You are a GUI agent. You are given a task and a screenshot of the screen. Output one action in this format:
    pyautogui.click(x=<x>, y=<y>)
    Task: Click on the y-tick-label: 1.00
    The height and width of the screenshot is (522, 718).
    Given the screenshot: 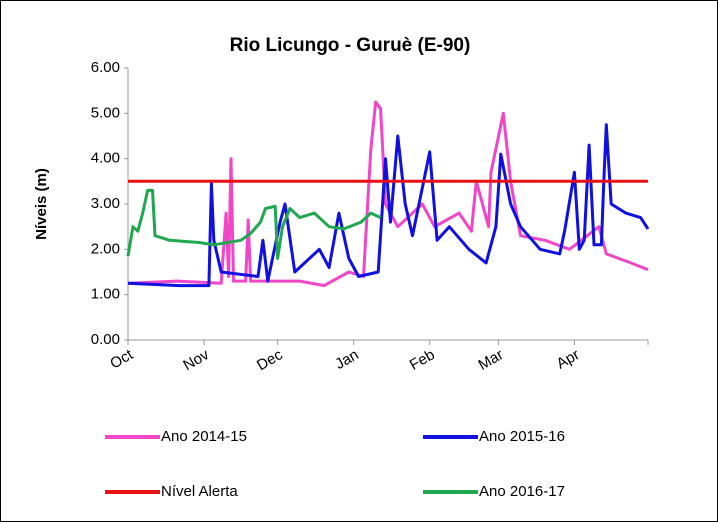 What is the action you would take?
    pyautogui.click(x=105, y=294)
    